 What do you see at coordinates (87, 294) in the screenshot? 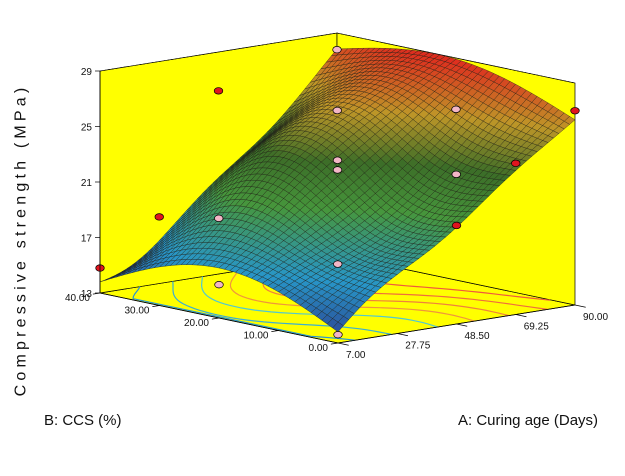
I see `z-tick-label: 13` at bounding box center [87, 294].